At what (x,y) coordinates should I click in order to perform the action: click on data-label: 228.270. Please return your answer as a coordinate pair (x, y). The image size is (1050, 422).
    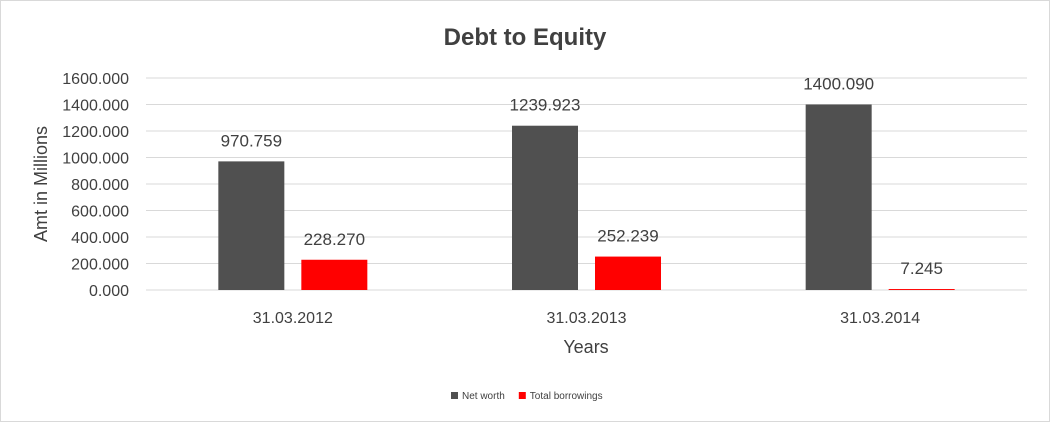
    Looking at the image, I should click on (334, 239).